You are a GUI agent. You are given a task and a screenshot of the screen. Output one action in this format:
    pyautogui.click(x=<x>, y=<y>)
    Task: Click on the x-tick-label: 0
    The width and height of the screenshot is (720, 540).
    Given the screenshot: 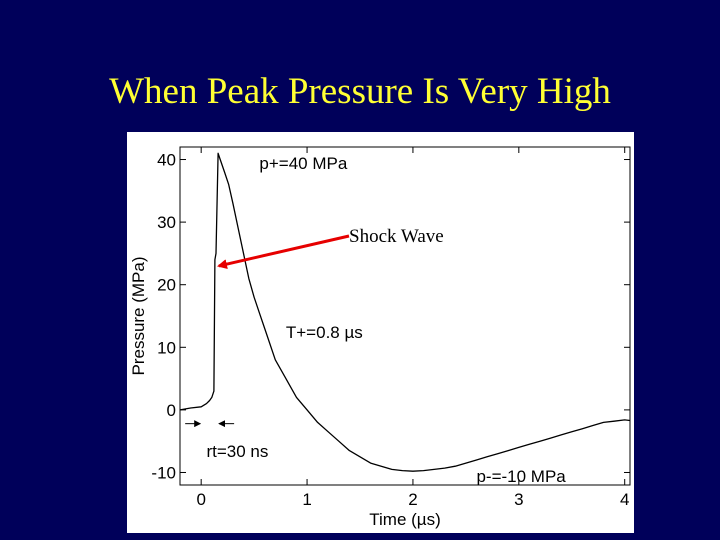 What is the action you would take?
    pyautogui.click(x=200, y=499)
    